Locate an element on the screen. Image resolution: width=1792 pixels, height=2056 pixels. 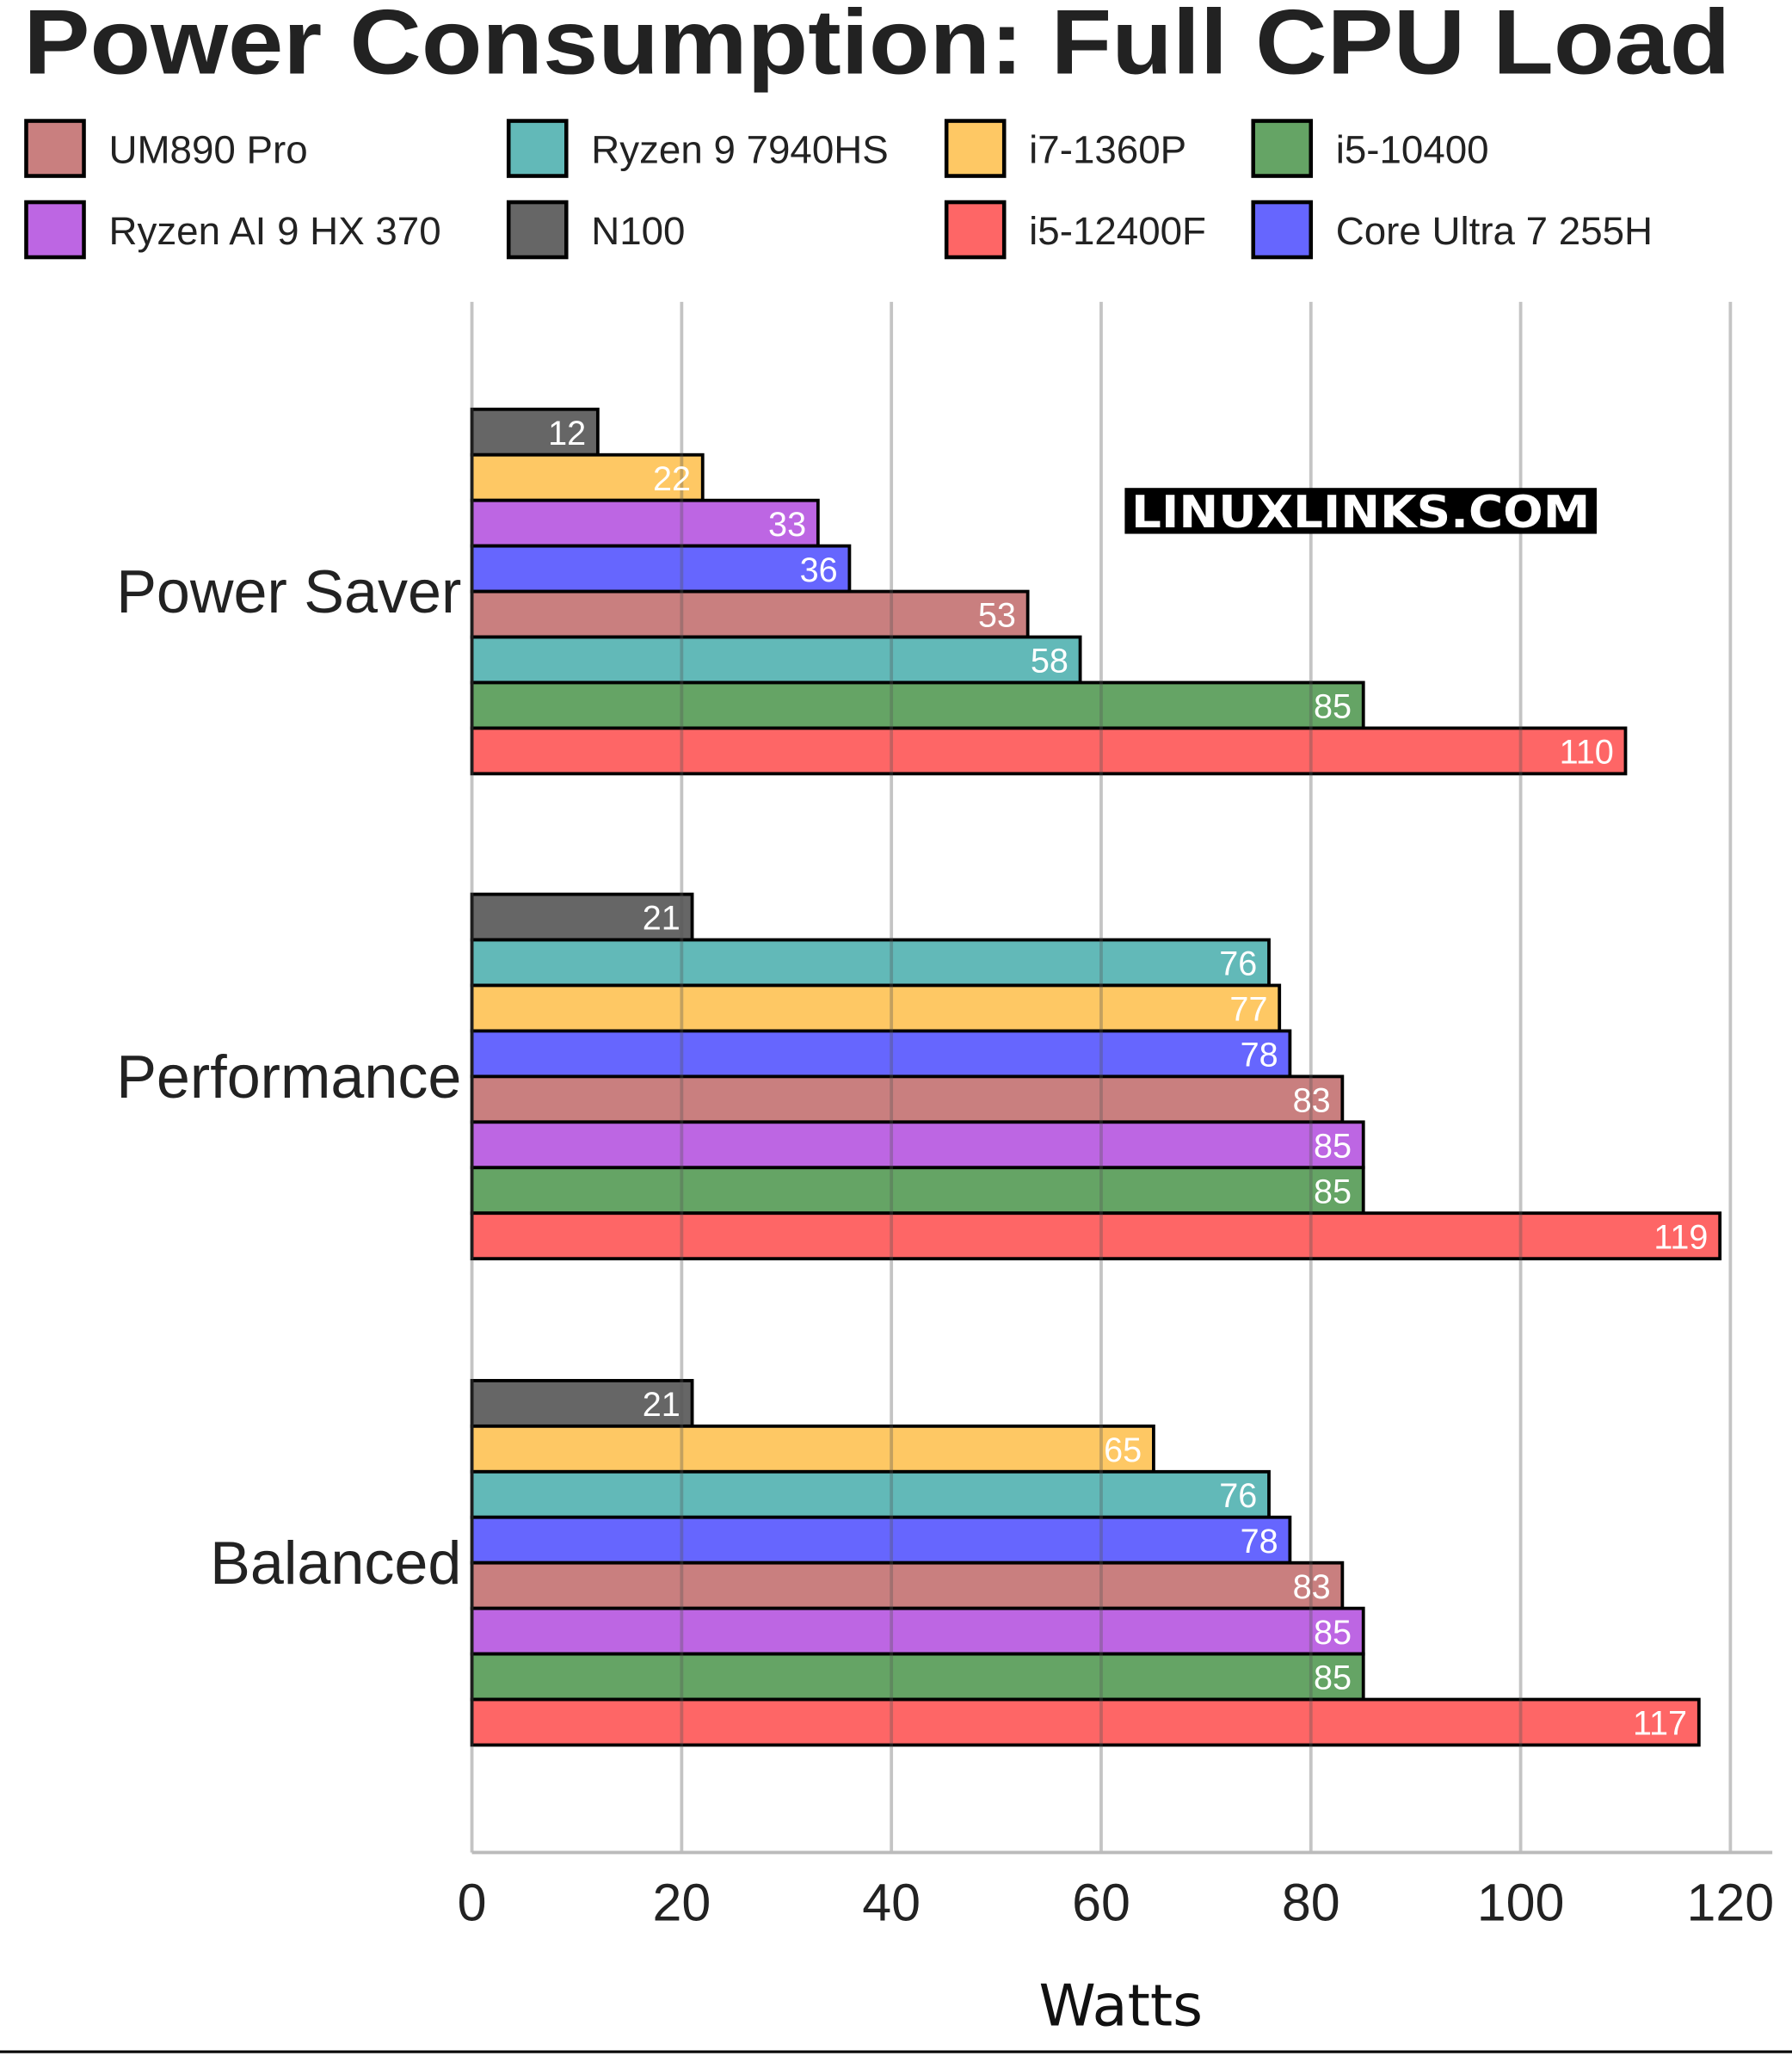
legend-label: i5-10400 is located at coordinates (1412, 149).